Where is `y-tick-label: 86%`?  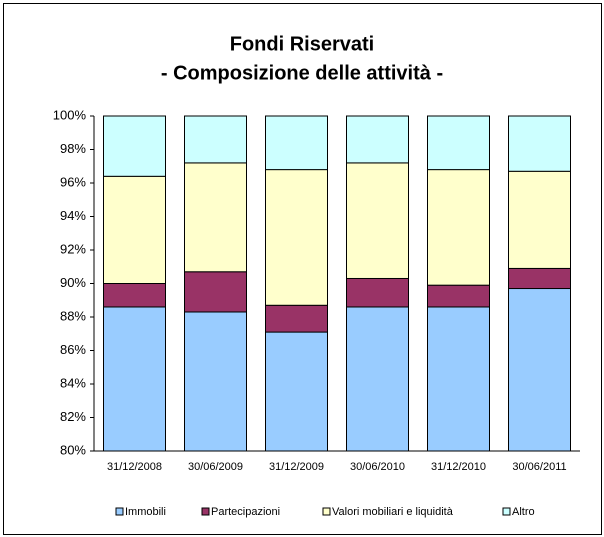
y-tick-label: 86% is located at coordinates (73, 349).